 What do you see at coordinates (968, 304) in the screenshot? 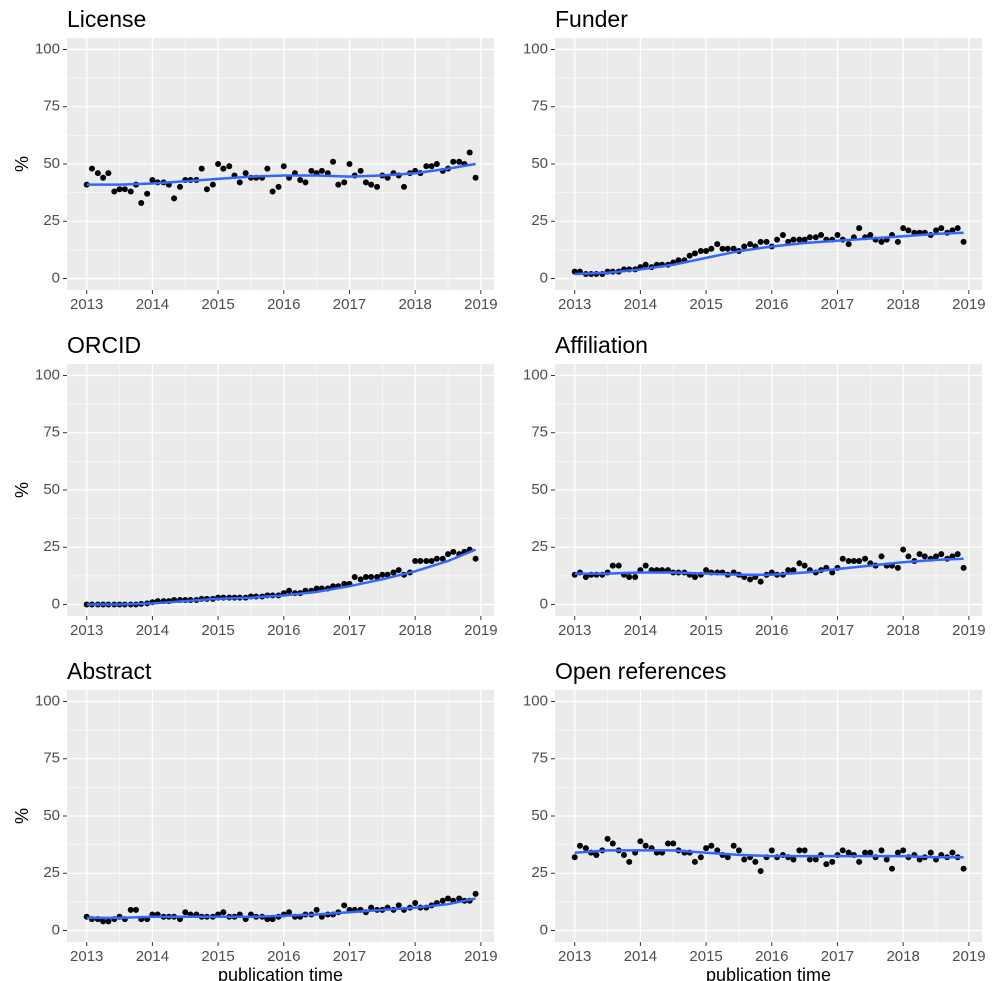
I see `x-tick-label: 2019` at bounding box center [968, 304].